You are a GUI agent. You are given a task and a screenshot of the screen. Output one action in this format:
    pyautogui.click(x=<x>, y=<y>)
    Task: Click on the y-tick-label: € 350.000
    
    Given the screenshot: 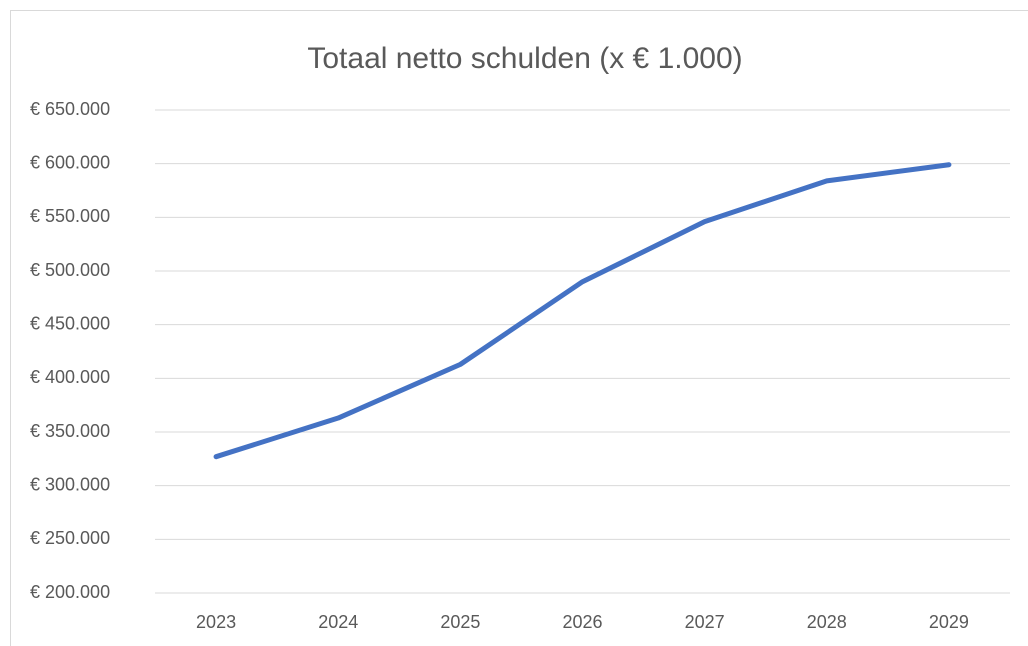 What is the action you would take?
    pyautogui.click(x=70, y=431)
    